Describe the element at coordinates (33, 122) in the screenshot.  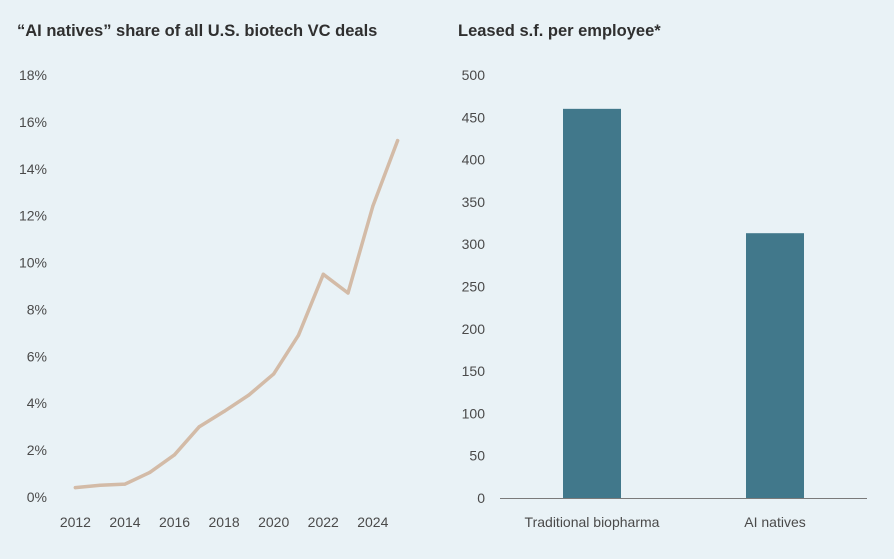
I see `y-tick-label: 16%` at that location.